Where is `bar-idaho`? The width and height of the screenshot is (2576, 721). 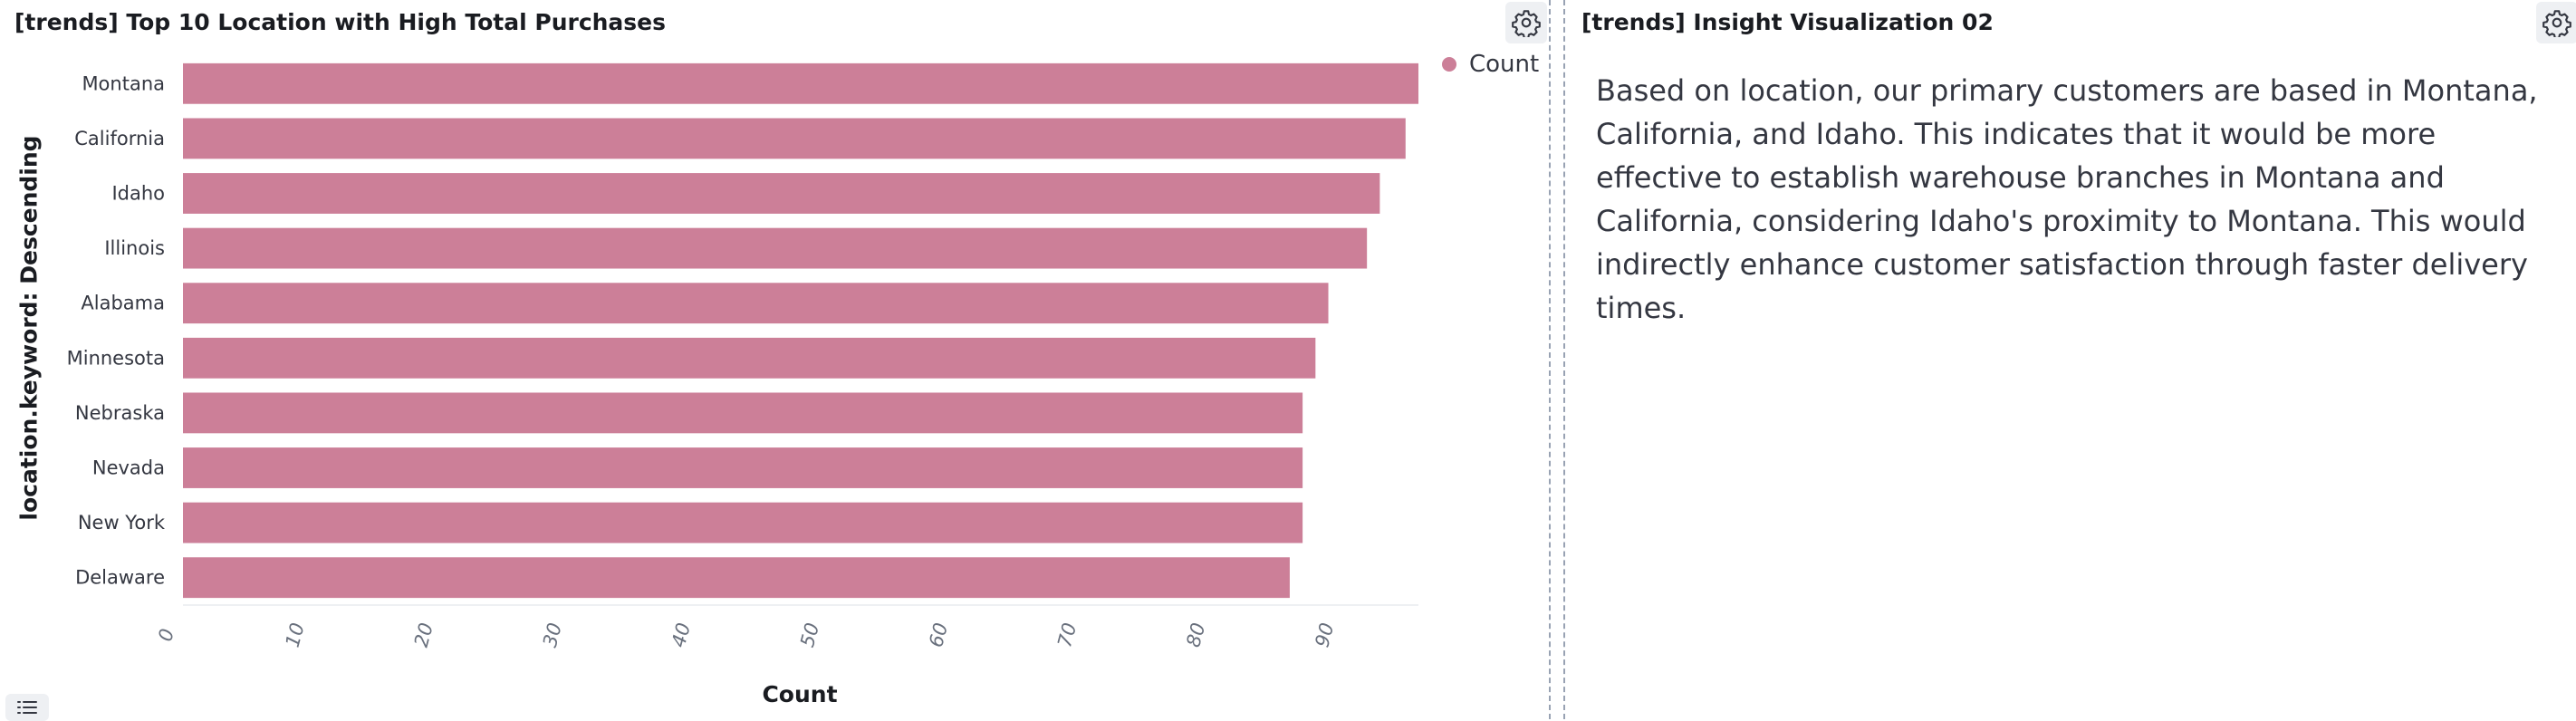
bar-idaho is located at coordinates (781, 193).